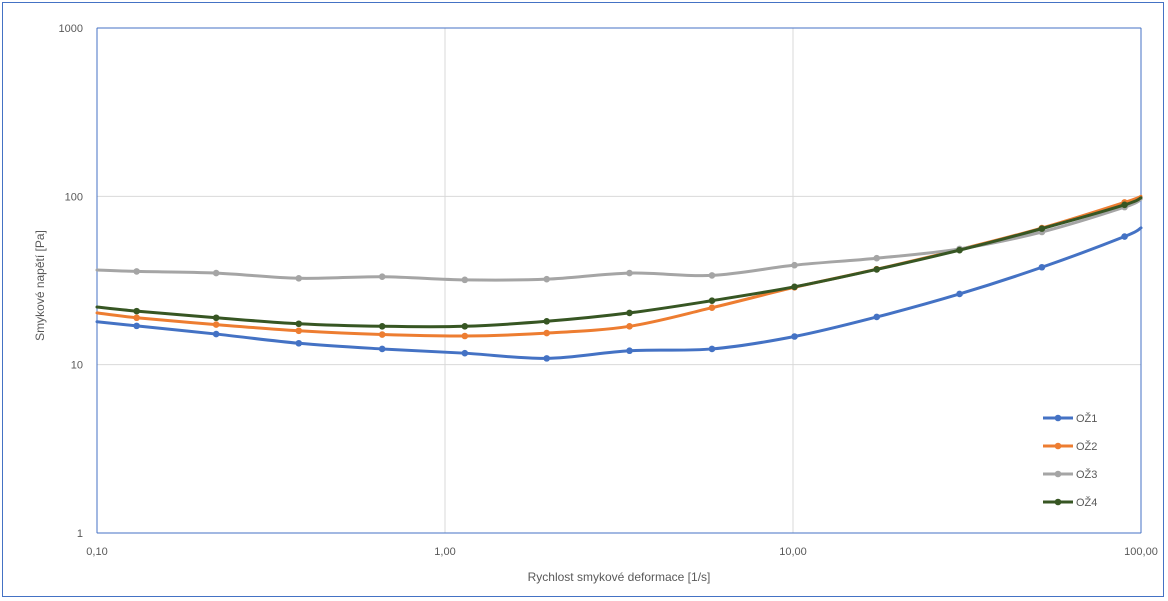 This screenshot has width=1168, height=601. Describe the element at coordinates (74, 197) in the screenshot. I see `y-tick-label: 100` at that location.